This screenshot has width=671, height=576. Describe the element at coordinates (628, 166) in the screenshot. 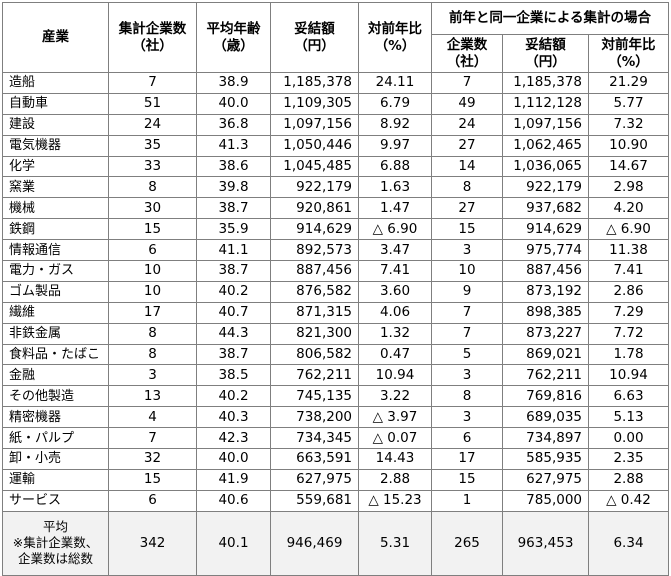

I see `cell-group-yoy: 14.67` at that location.